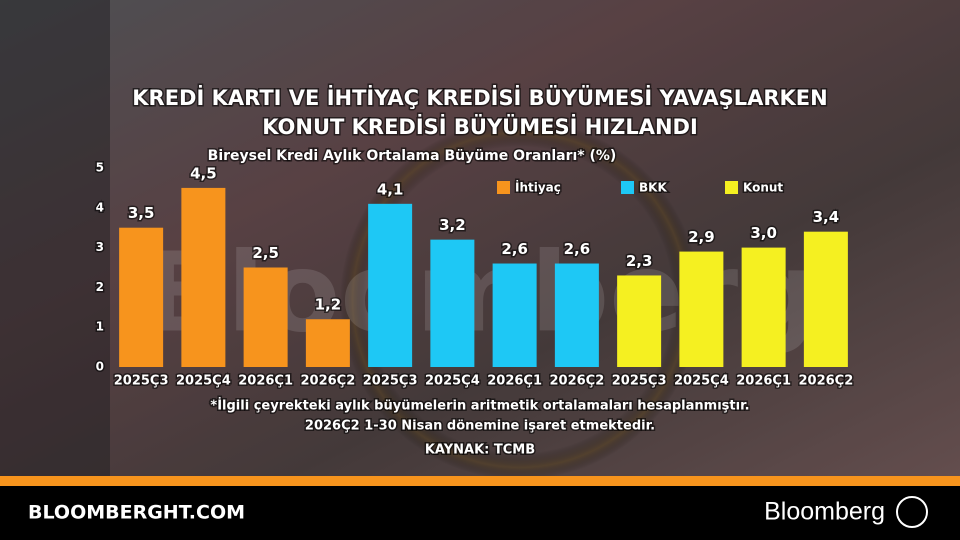 The width and height of the screenshot is (960, 540). What do you see at coordinates (452, 225) in the screenshot?
I see `value-label: 3,2` at bounding box center [452, 225].